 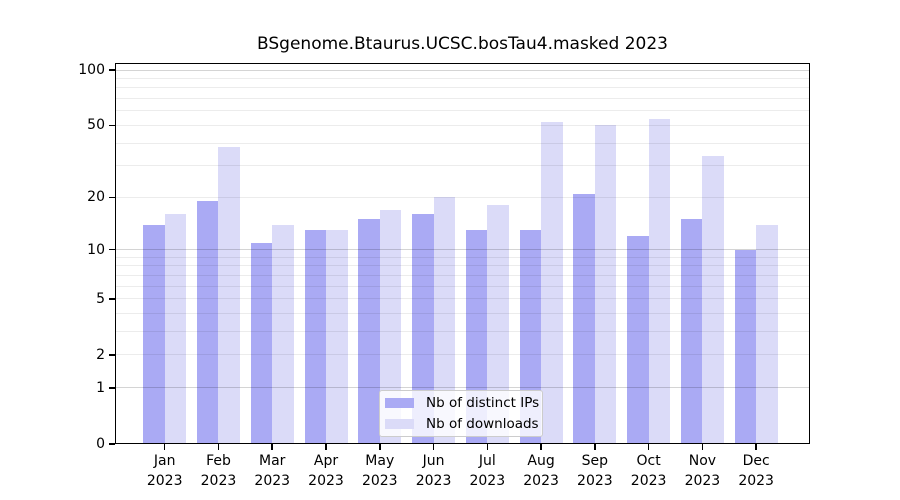 I want to click on x-tick-label-feb: Feb 2023, so click(x=218, y=471).